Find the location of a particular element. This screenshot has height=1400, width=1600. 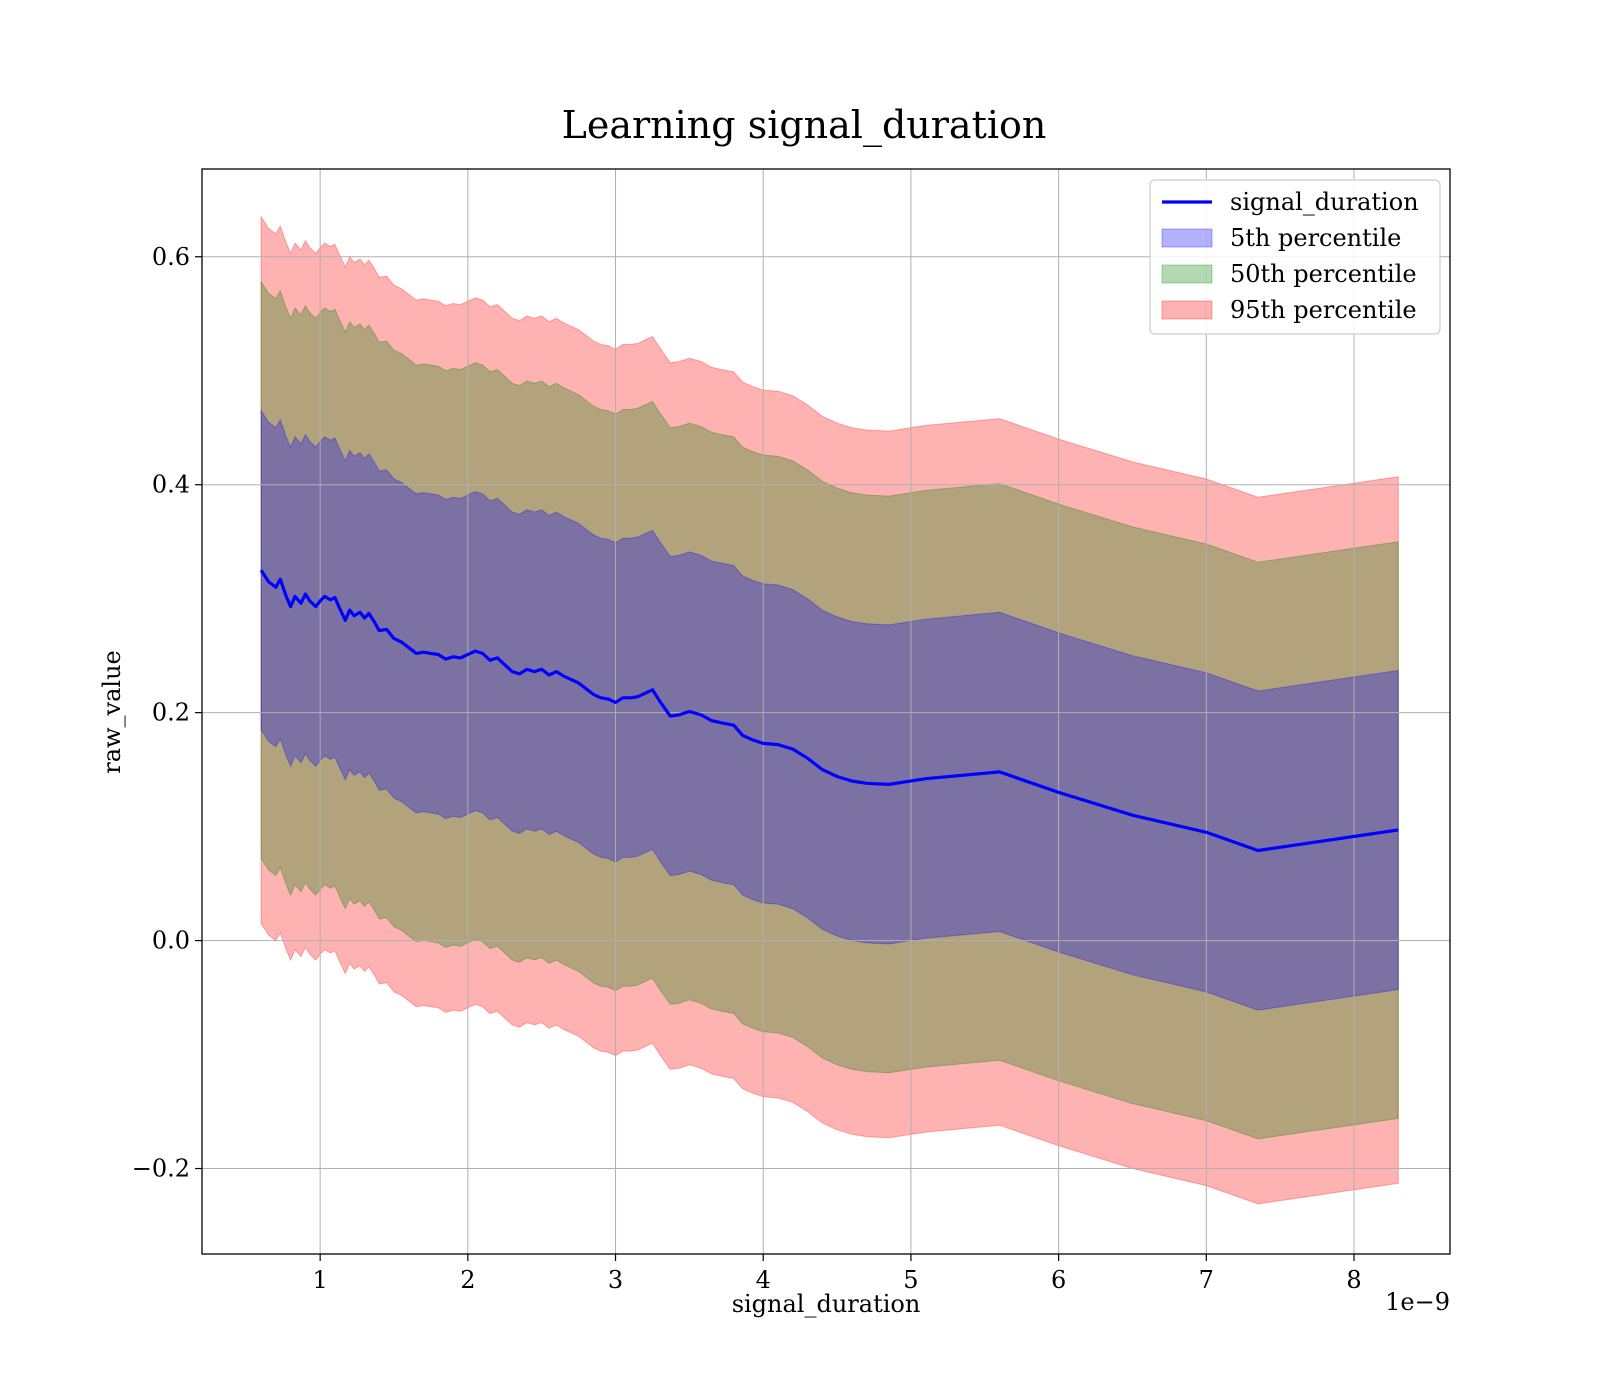

x-axis-ticks: 1 2 3 4 5 6 7 8 is located at coordinates (837, 1274).